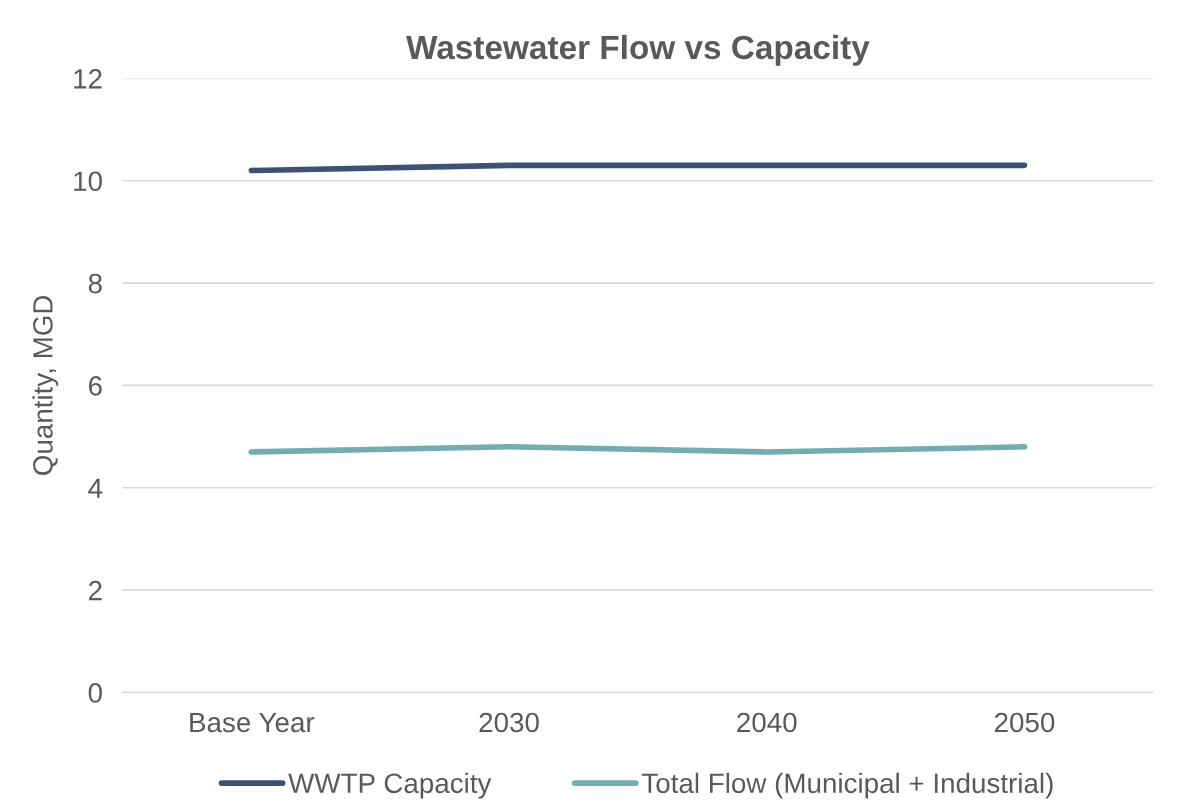 Image resolution: width=1189 pixels, height=808 pixels. I want to click on y-tick-label: 6, so click(95, 386).